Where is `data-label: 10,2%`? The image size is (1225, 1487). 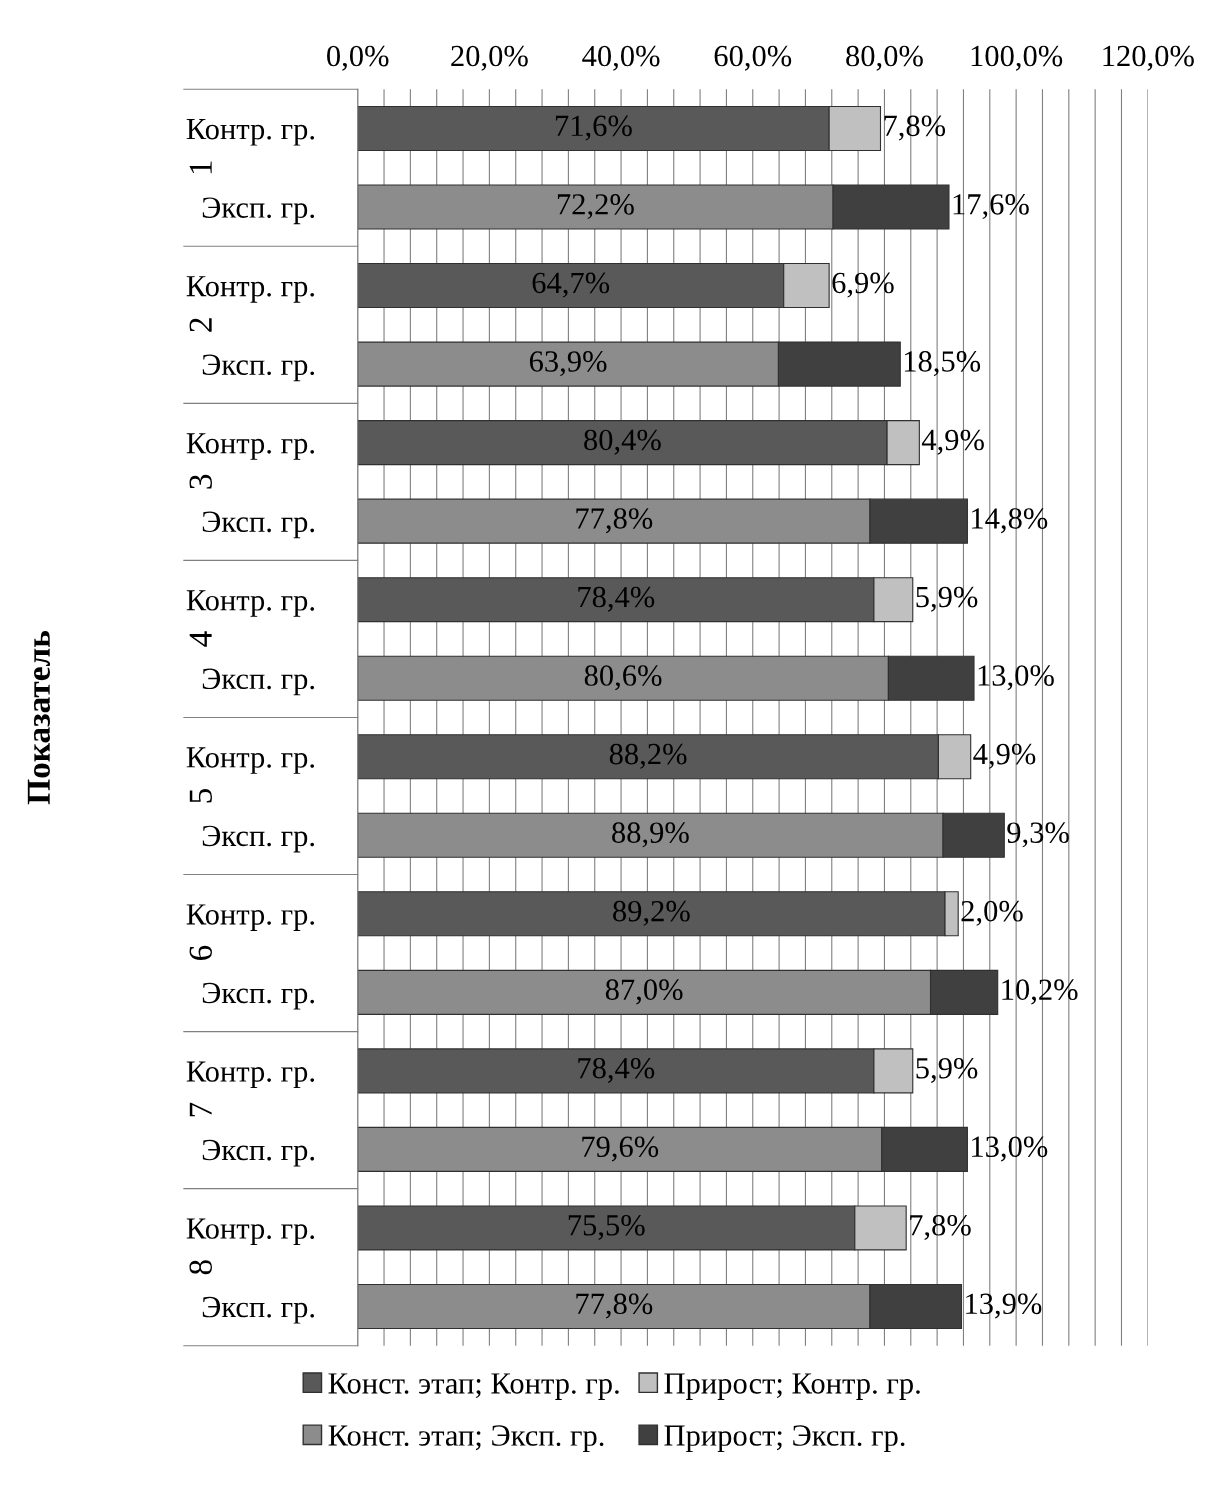 data-label: 10,2% is located at coordinates (1040, 992).